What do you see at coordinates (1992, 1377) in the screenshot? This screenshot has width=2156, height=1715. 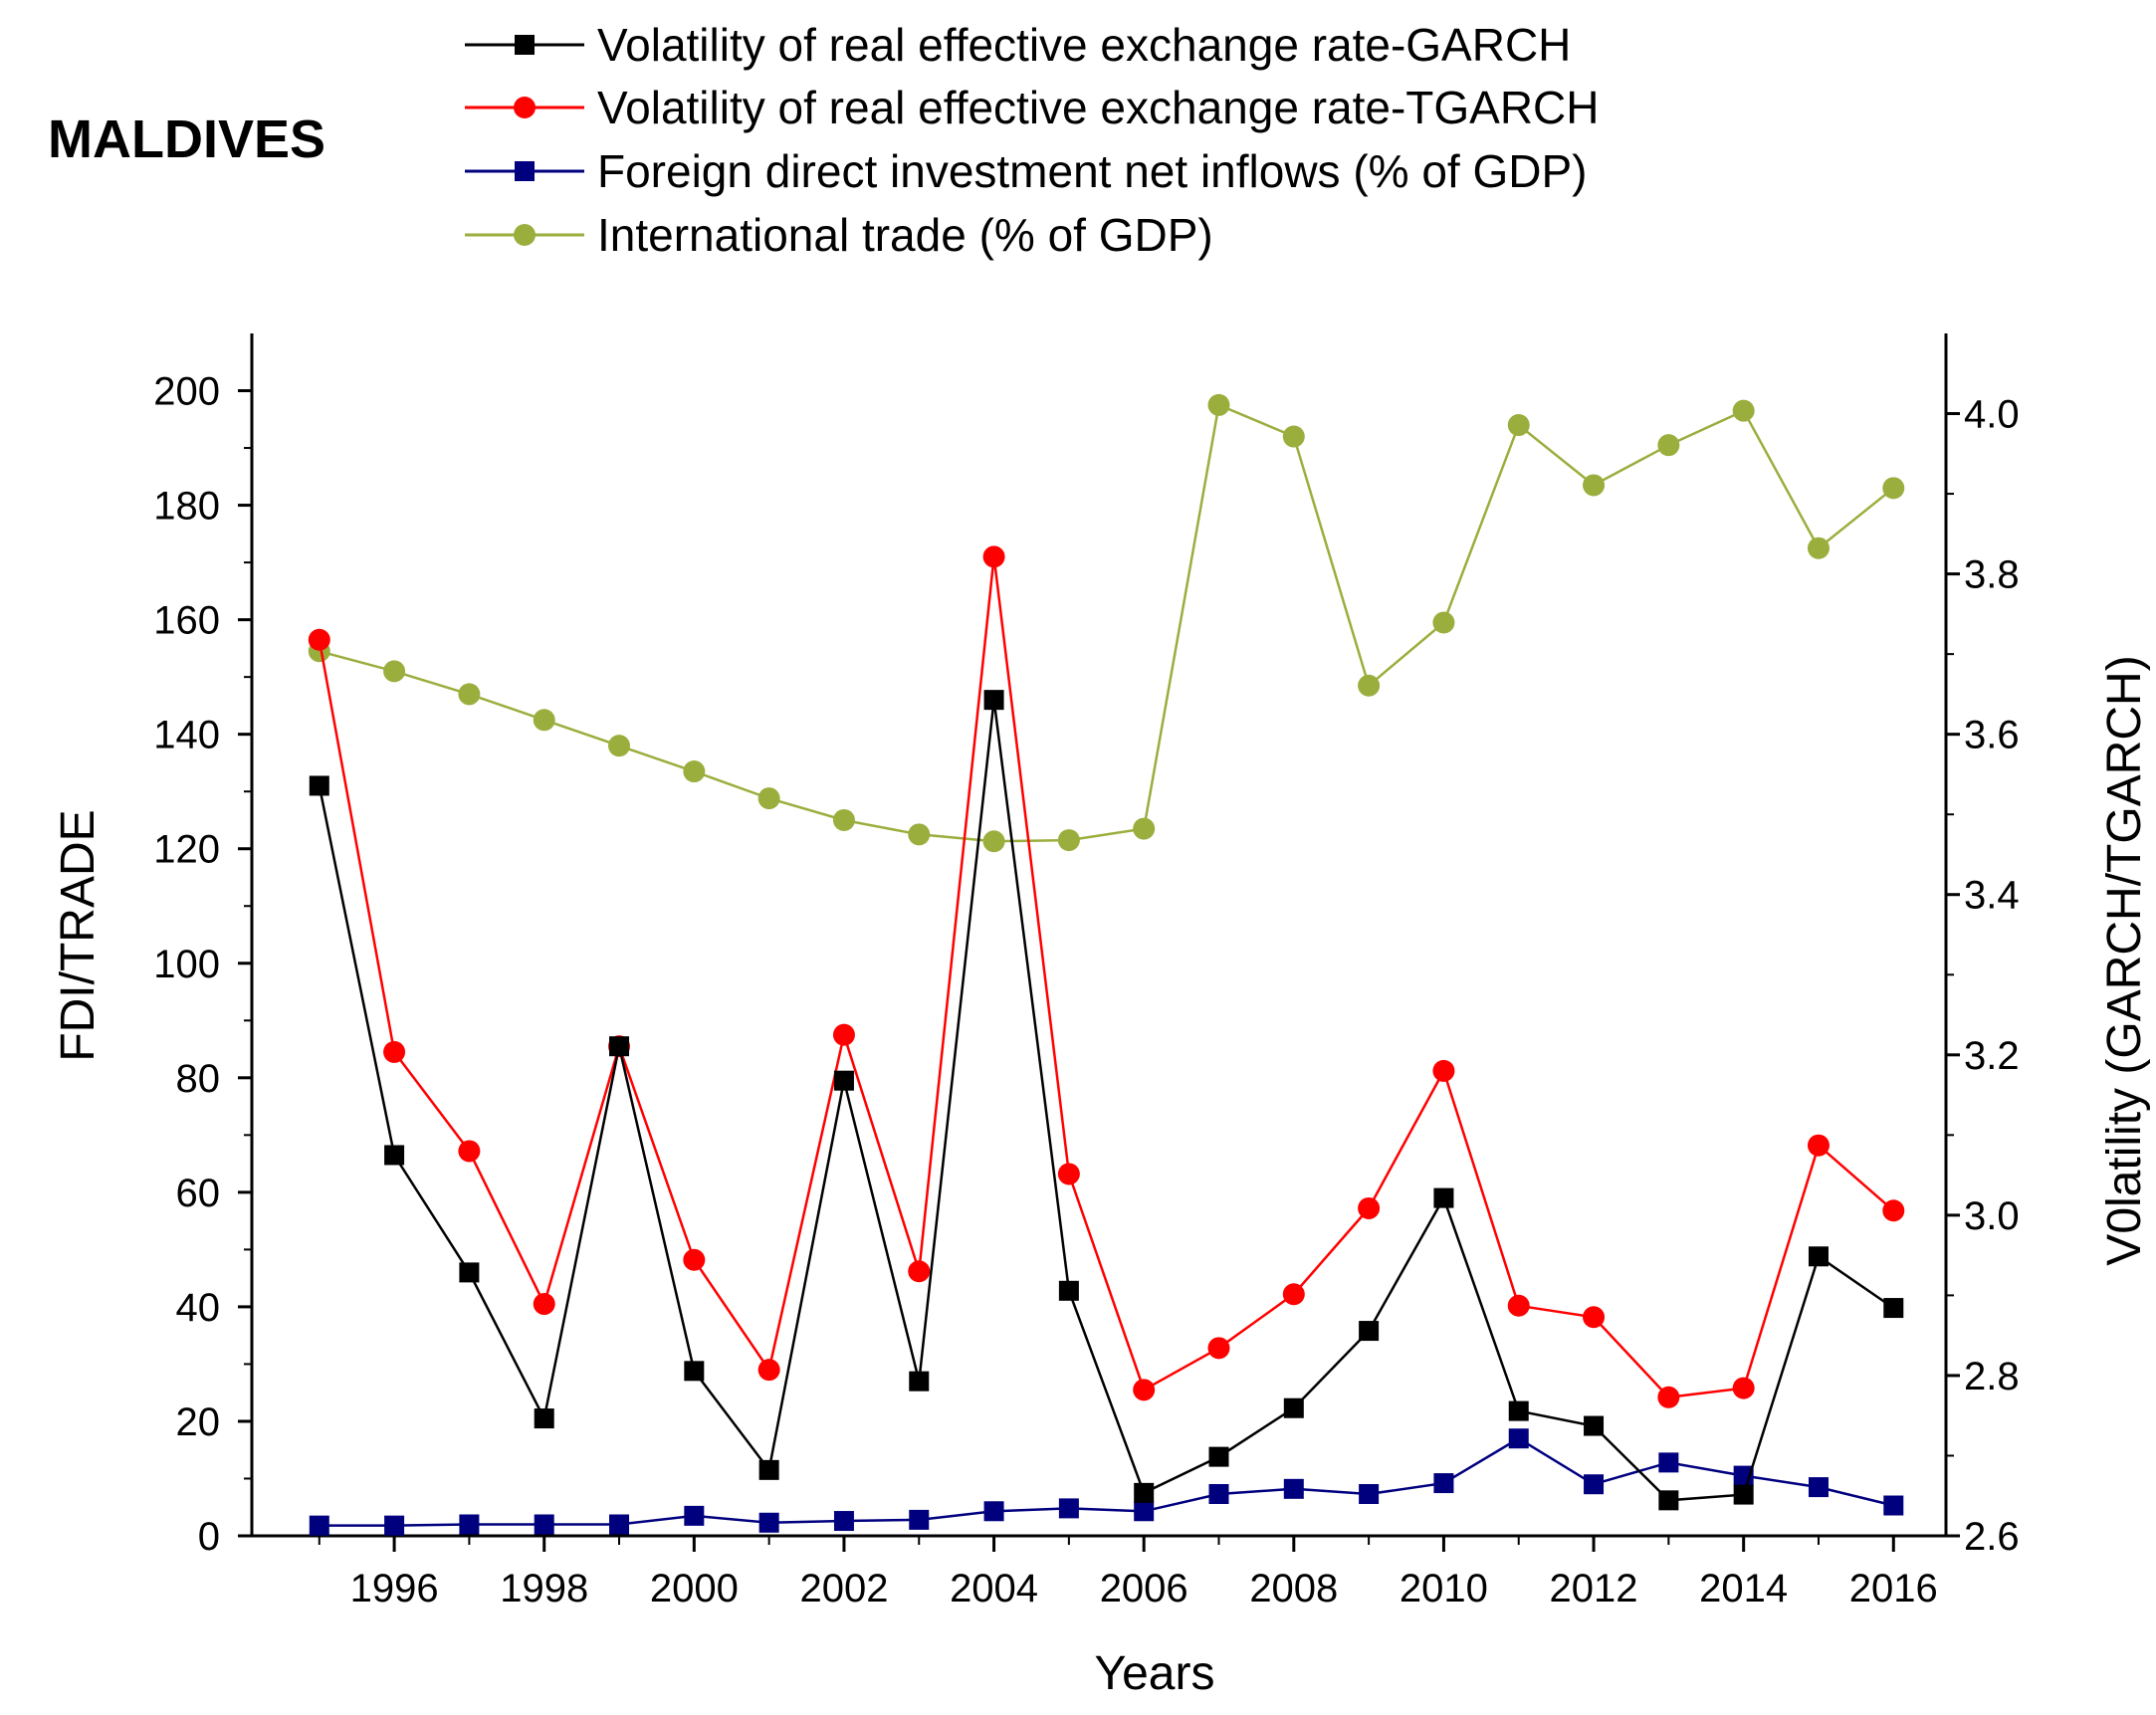 I see `right-tick-label: 2.8` at bounding box center [1992, 1377].